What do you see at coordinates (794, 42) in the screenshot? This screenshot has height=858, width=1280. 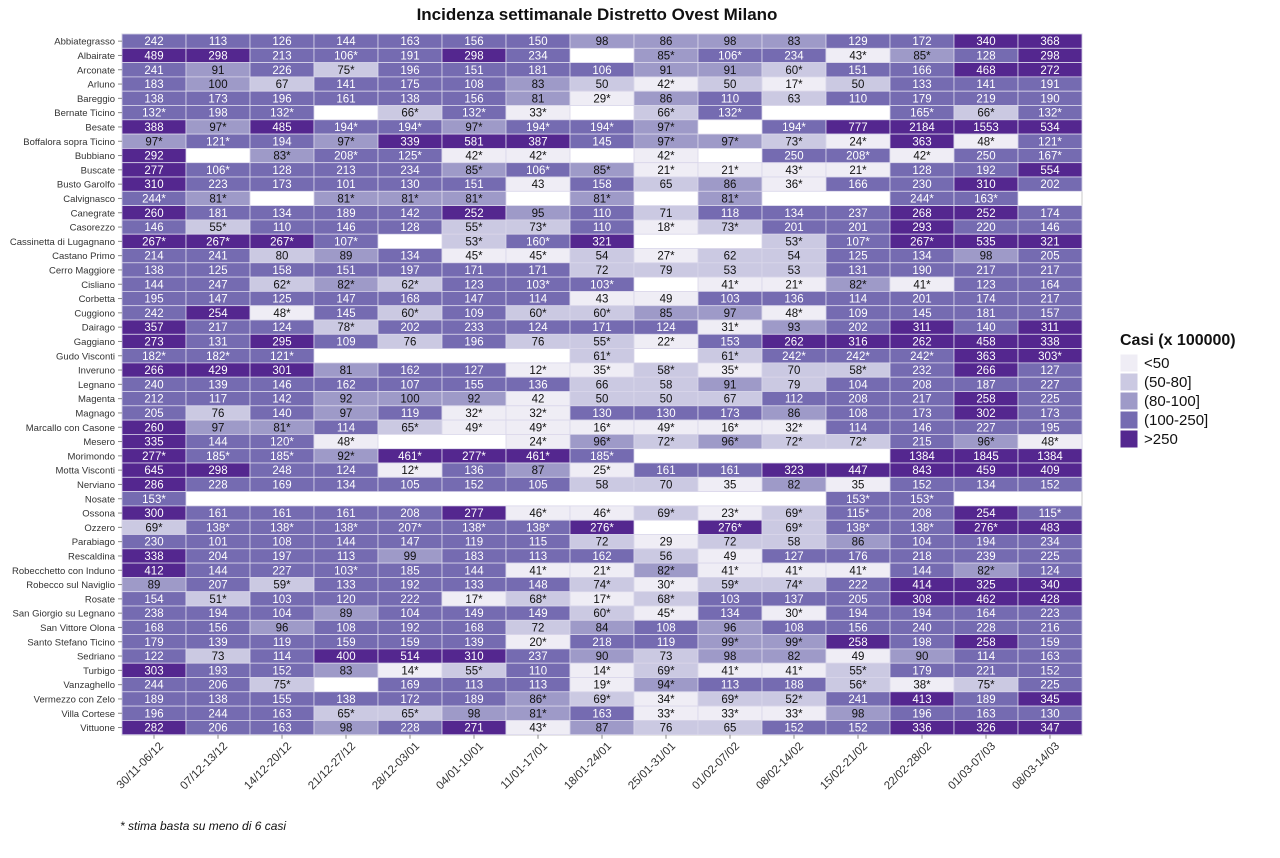 I see `cell-value: 83` at bounding box center [794, 42].